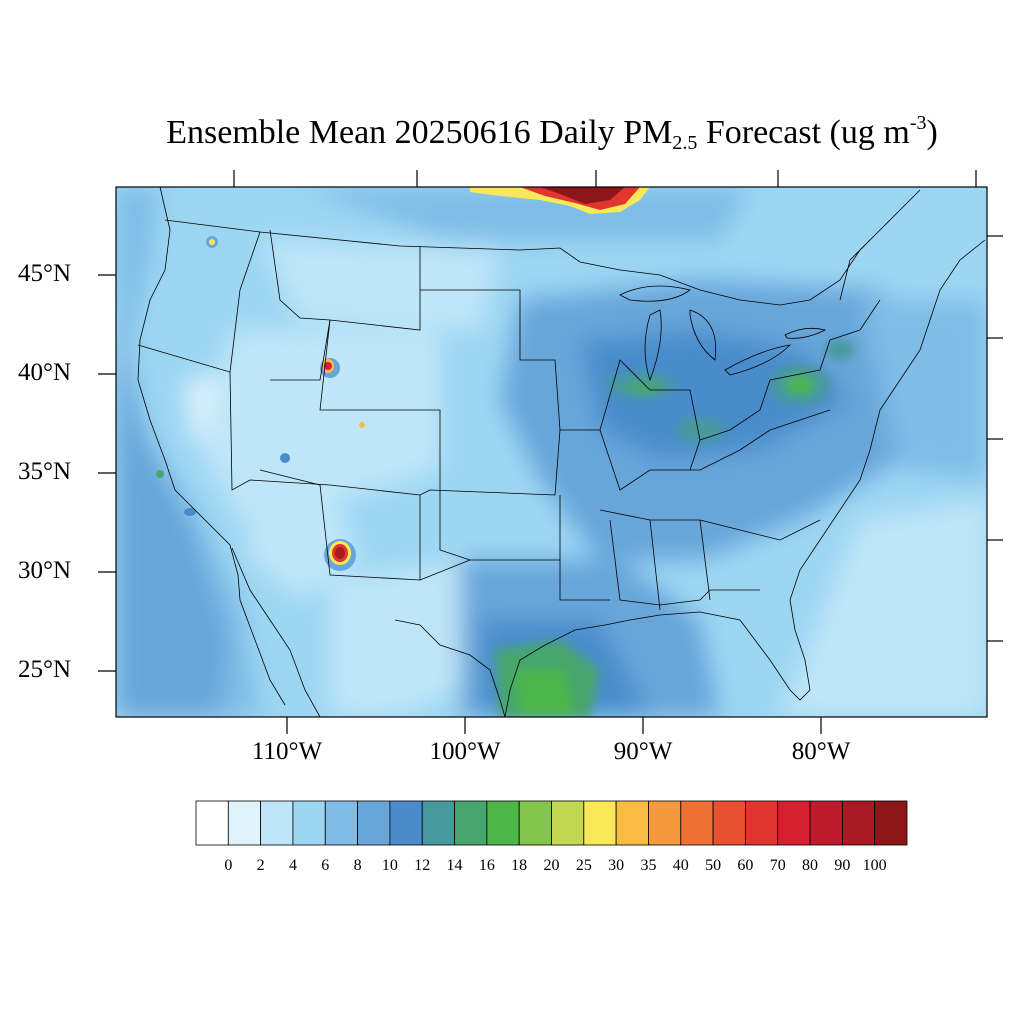 Image resolution: width=1024 pixels, height=1024 pixels. What do you see at coordinates (419, 132) in the screenshot?
I see `title-main: Ensemble Mean 20250616 Daily PM` at bounding box center [419, 132].